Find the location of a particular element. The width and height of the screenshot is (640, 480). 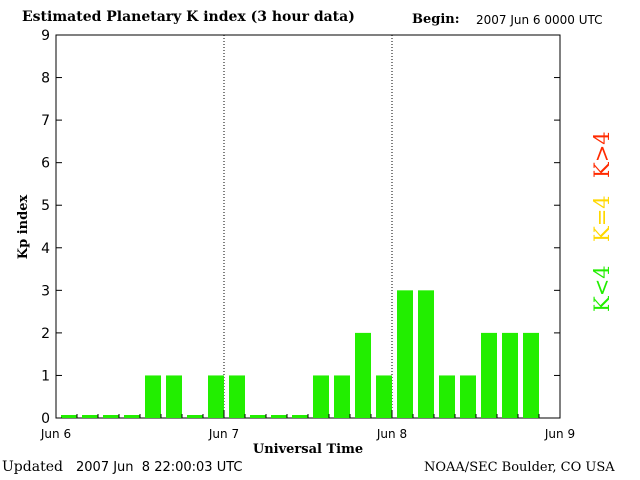

y-tick-label: 0 is located at coordinates (45, 419).